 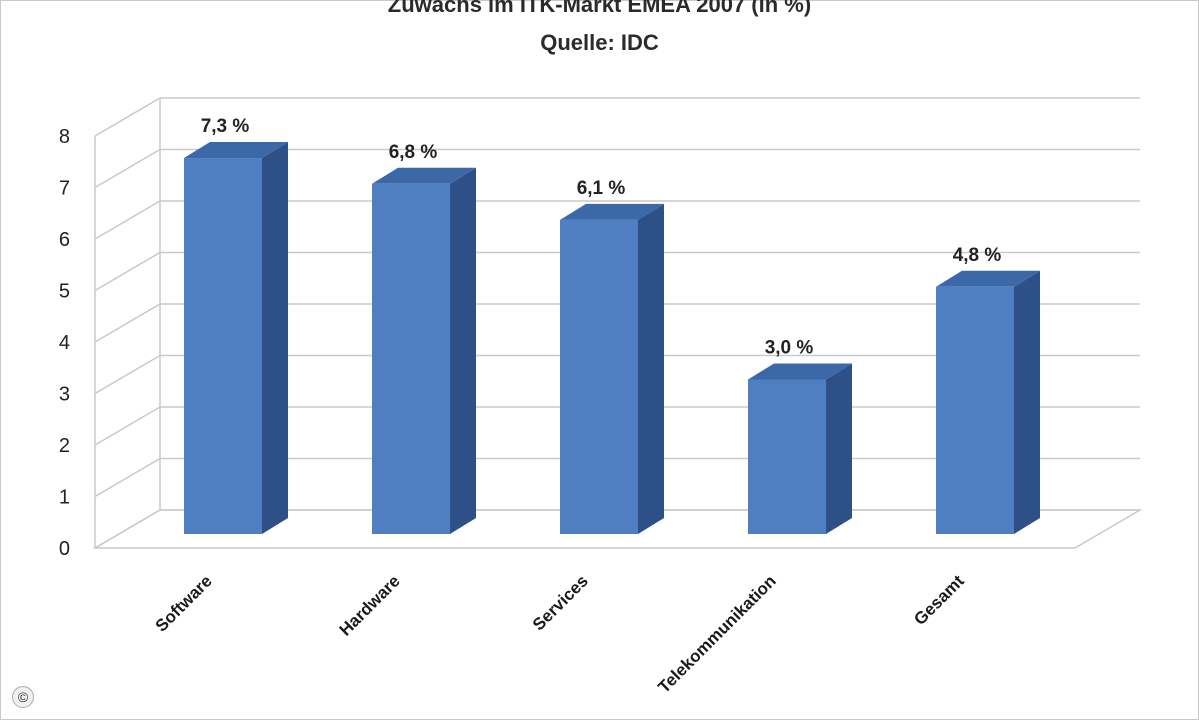 I want to click on y-axis: 0 1 2 3 4 5 6 7 8, so click(x=64, y=343).